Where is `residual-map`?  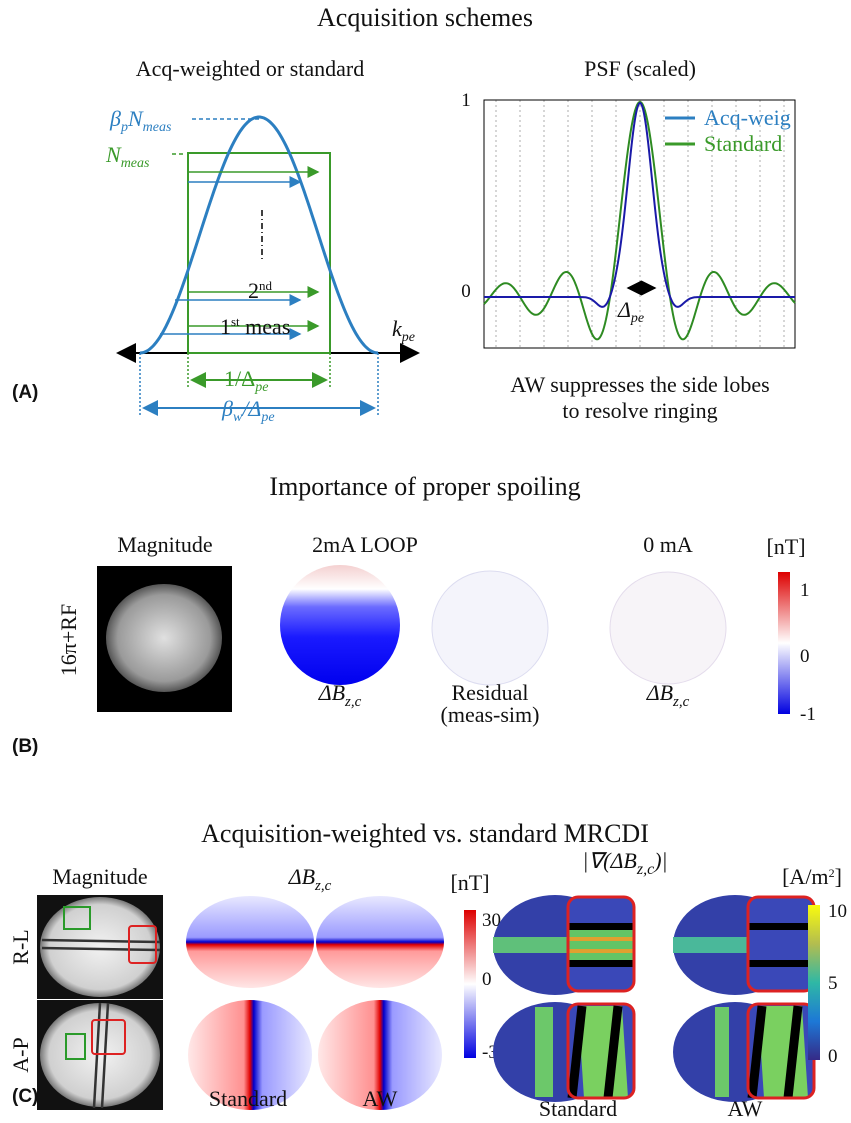 residual-map is located at coordinates (490, 628).